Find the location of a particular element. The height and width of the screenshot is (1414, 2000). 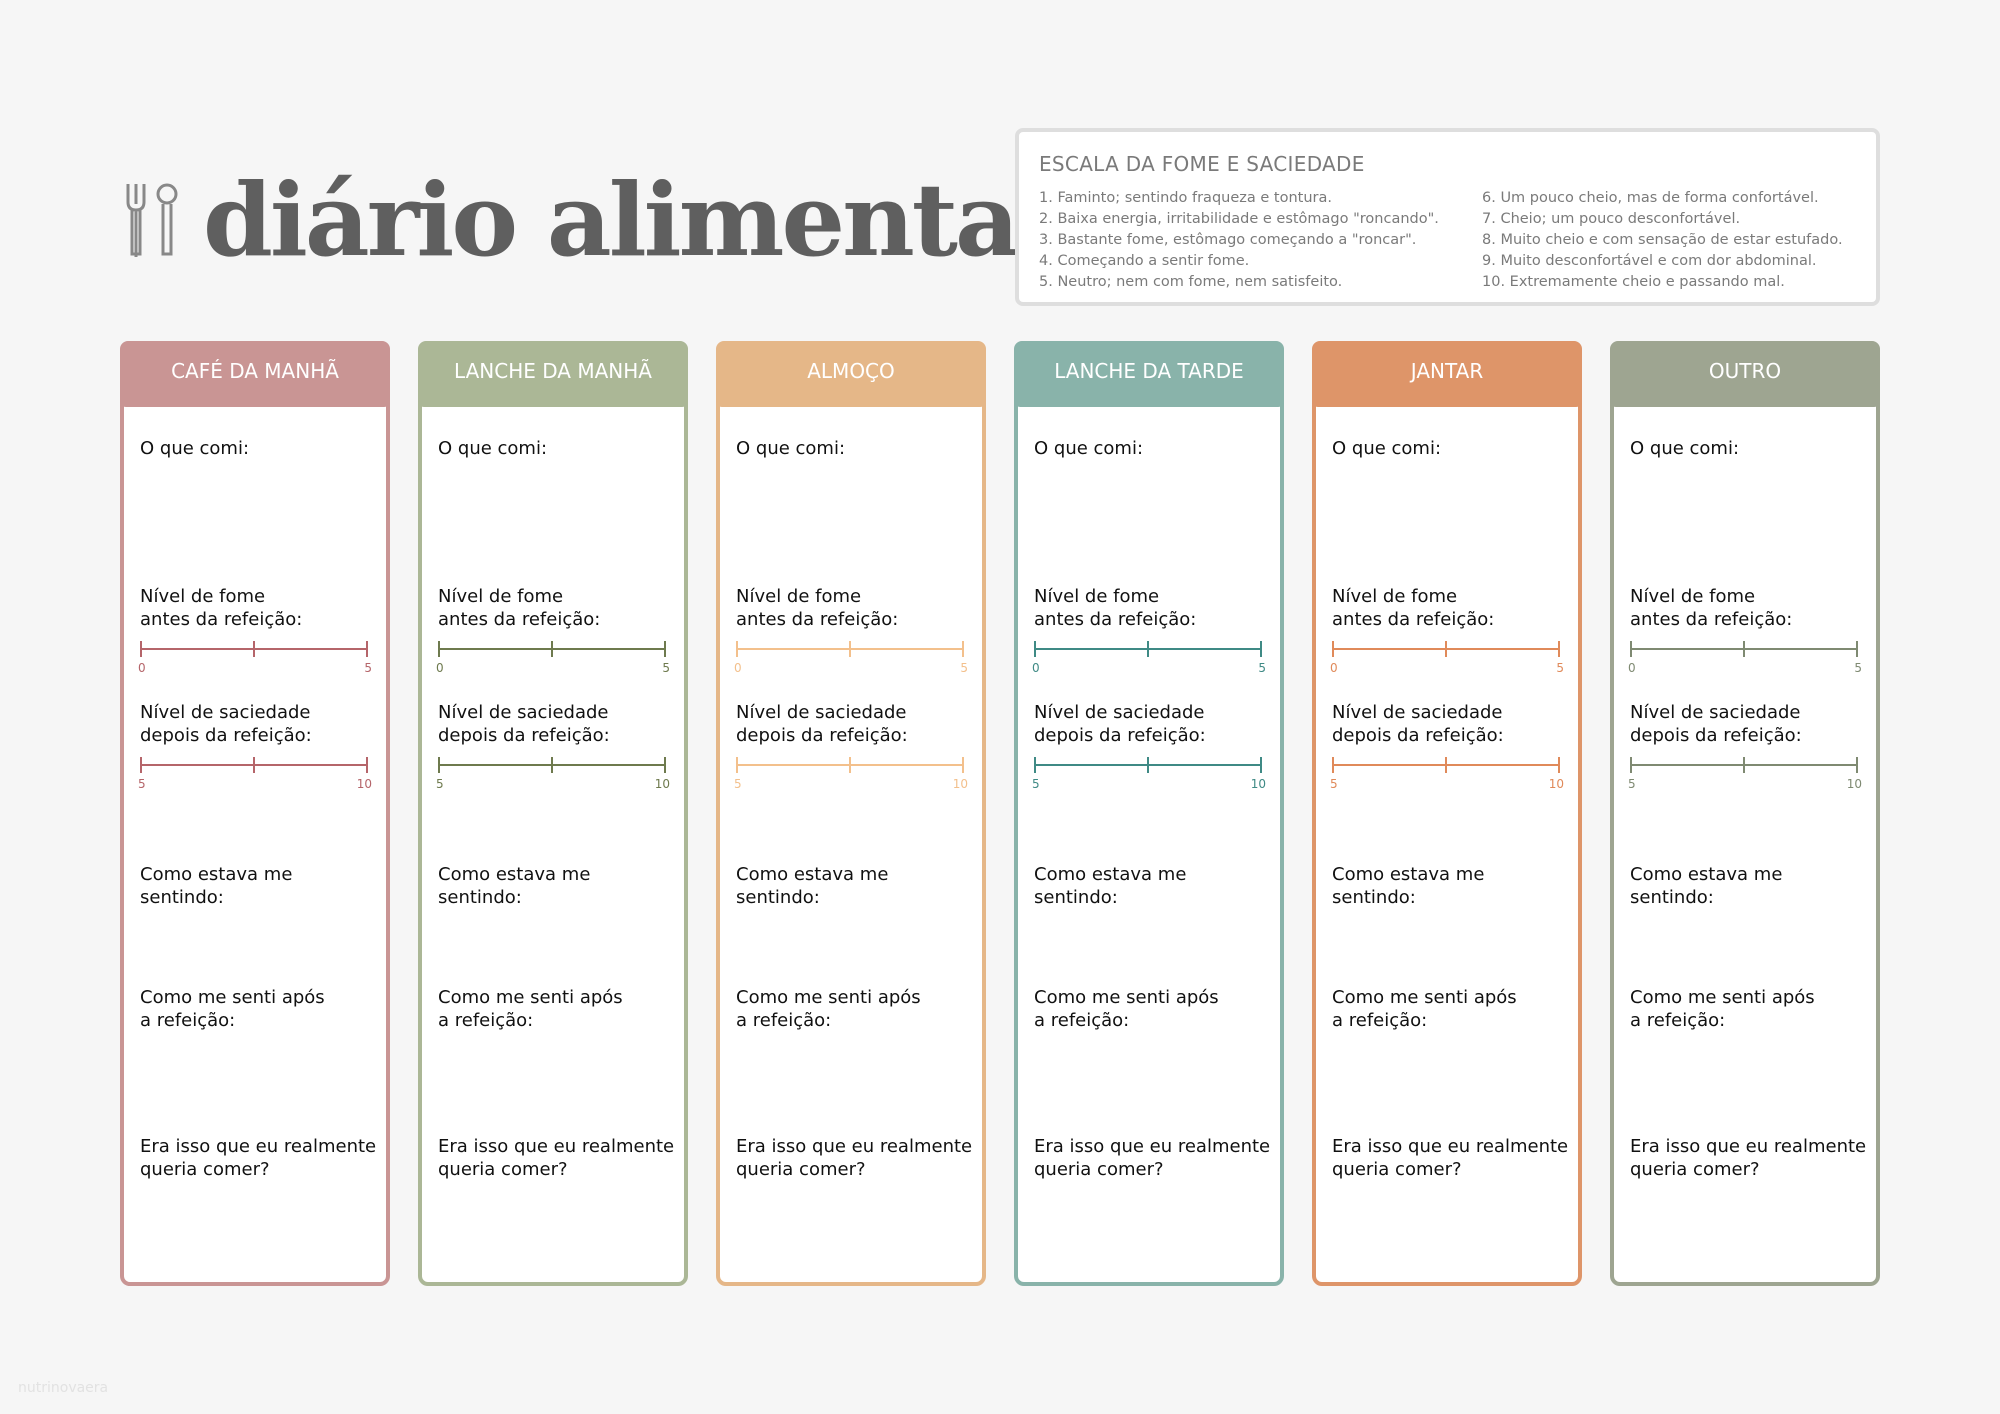

meal-header: JANTAR is located at coordinates (1447, 374).